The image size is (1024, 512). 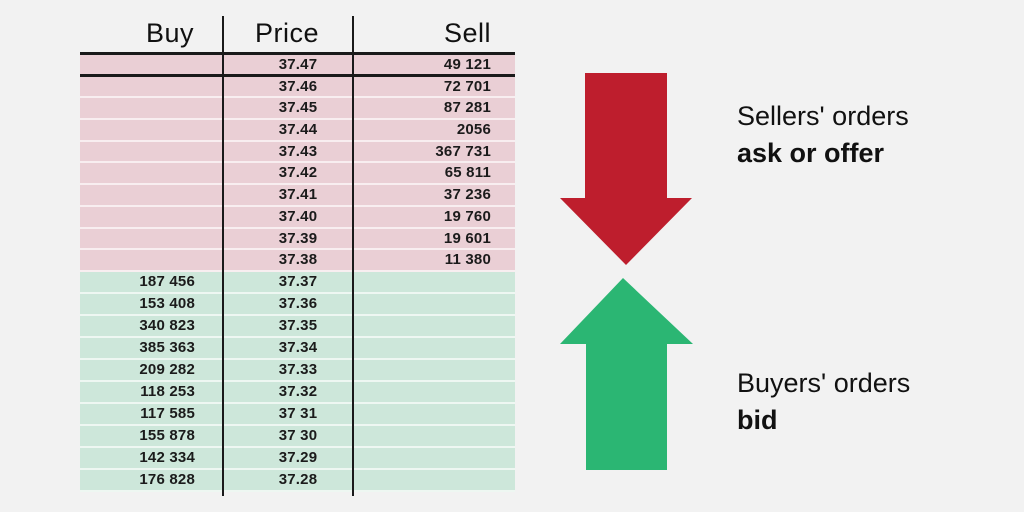 I want to click on buyers-caption: Buyers' orders bid, so click(x=823, y=402).